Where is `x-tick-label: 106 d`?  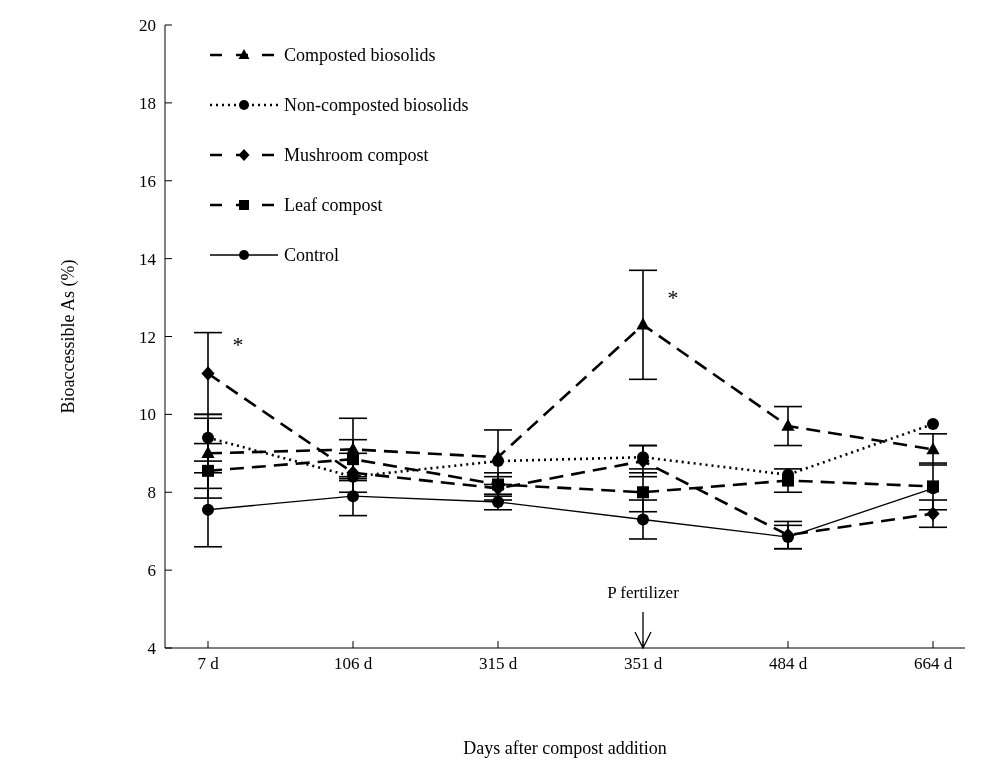 x-tick-label: 106 d is located at coordinates (353, 664).